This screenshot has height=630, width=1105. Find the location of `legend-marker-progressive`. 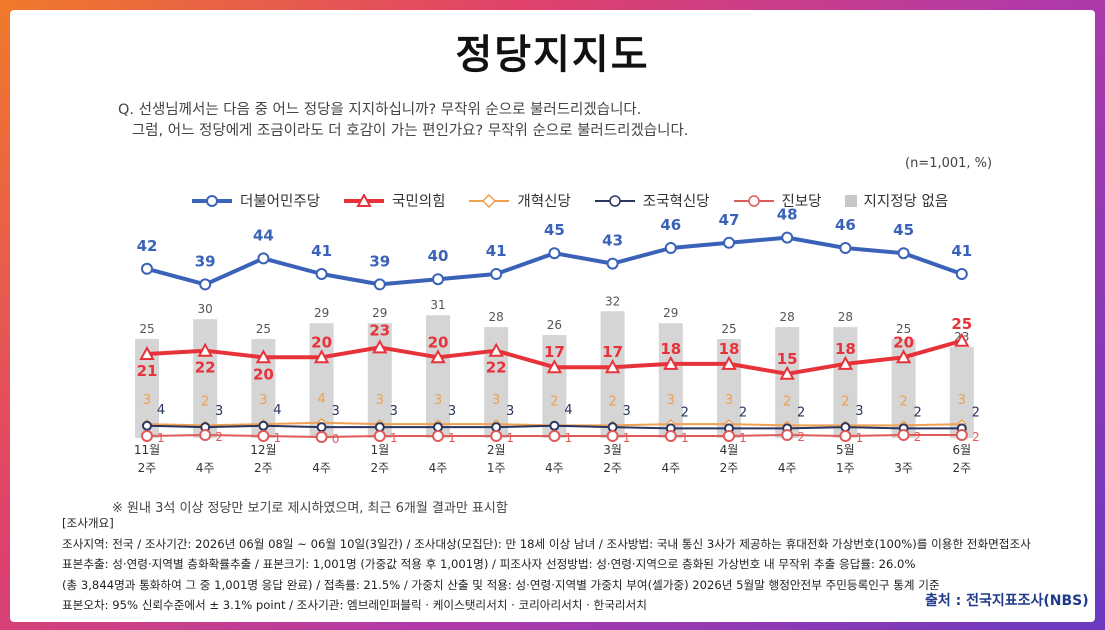

legend-marker-progressive is located at coordinates (753, 200).